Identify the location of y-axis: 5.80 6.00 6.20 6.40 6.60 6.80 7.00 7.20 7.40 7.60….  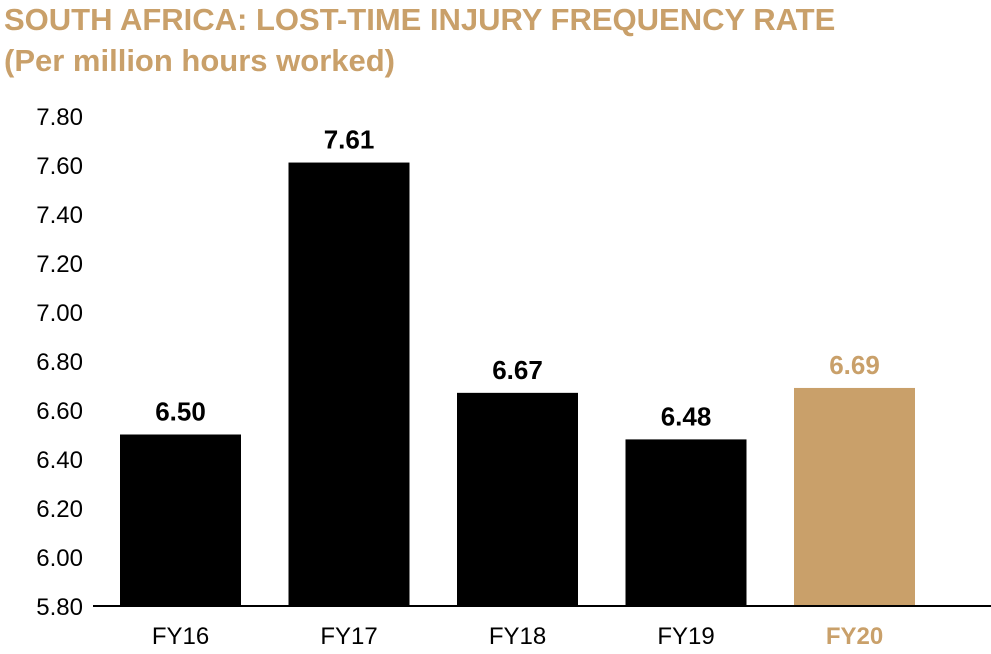
(59, 362).